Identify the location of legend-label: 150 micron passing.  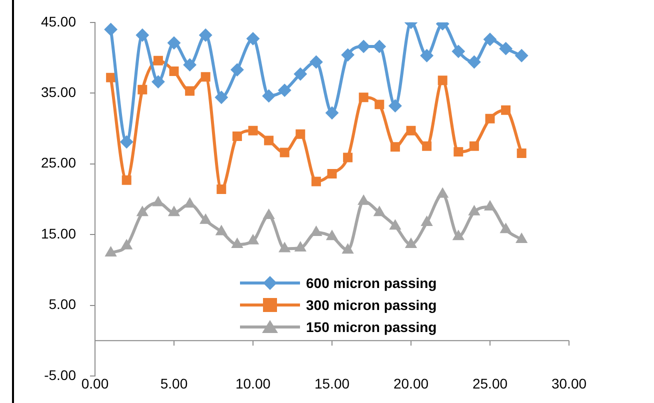
(371, 327).